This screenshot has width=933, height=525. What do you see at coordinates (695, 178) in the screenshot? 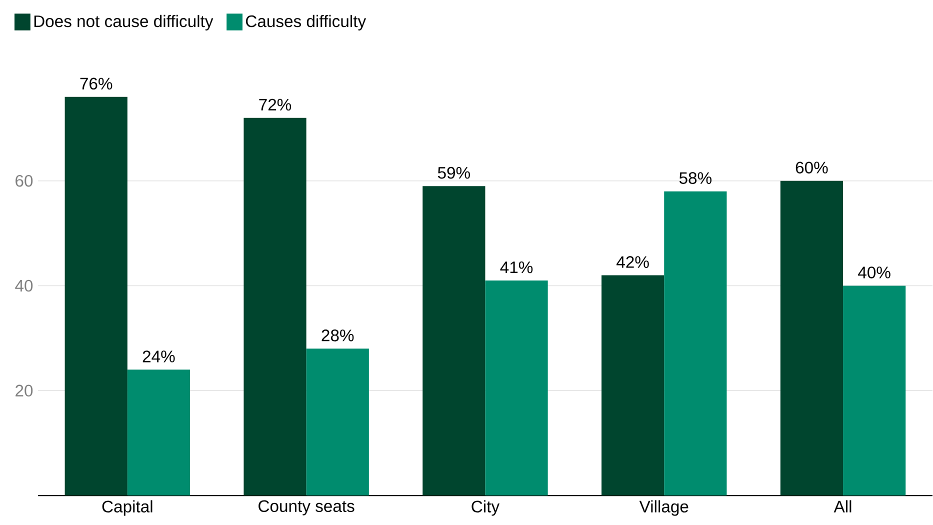
I see `data-label: 58%` at bounding box center [695, 178].